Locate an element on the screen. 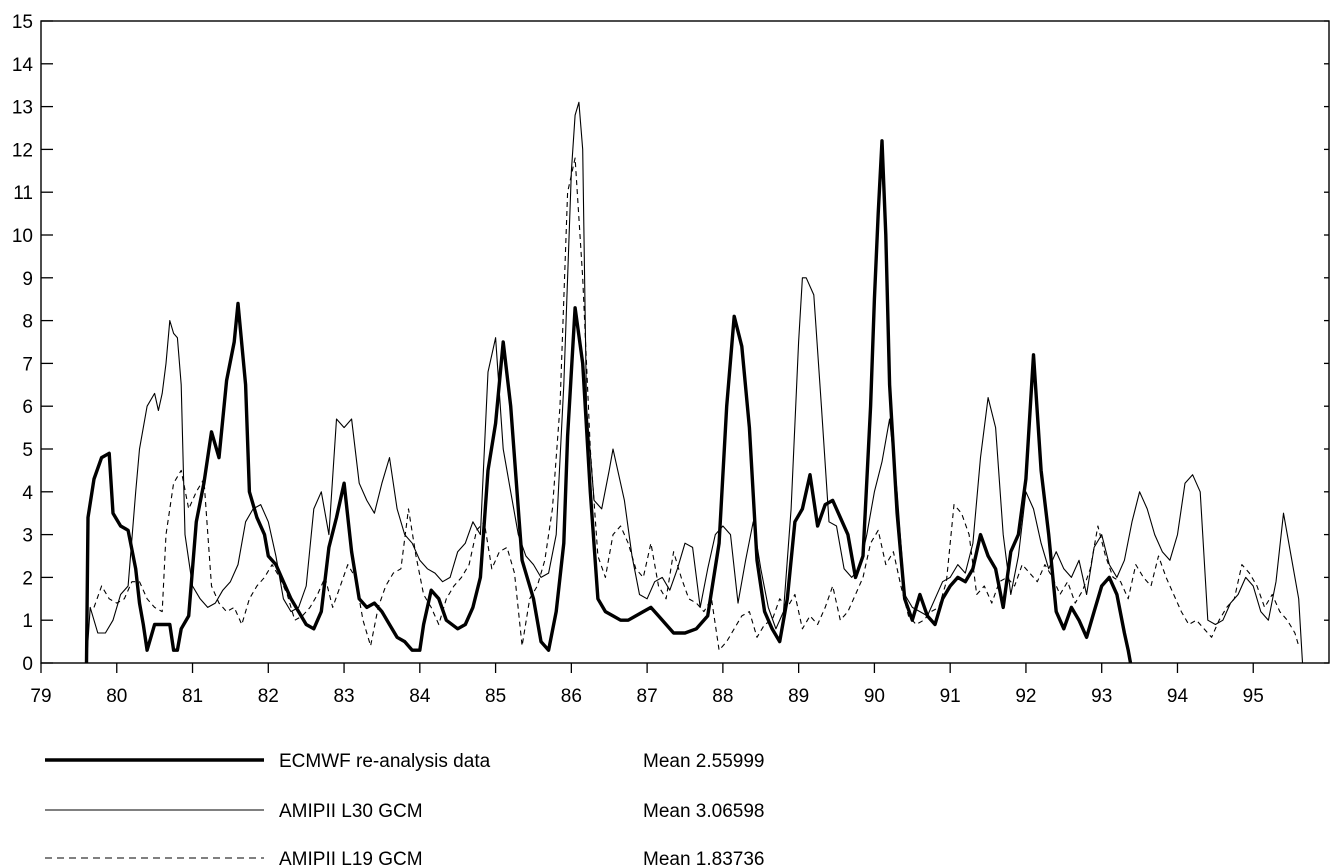 The image size is (1332, 868). legend-label-1: AMIPII L30 GCM is located at coordinates (351, 811).